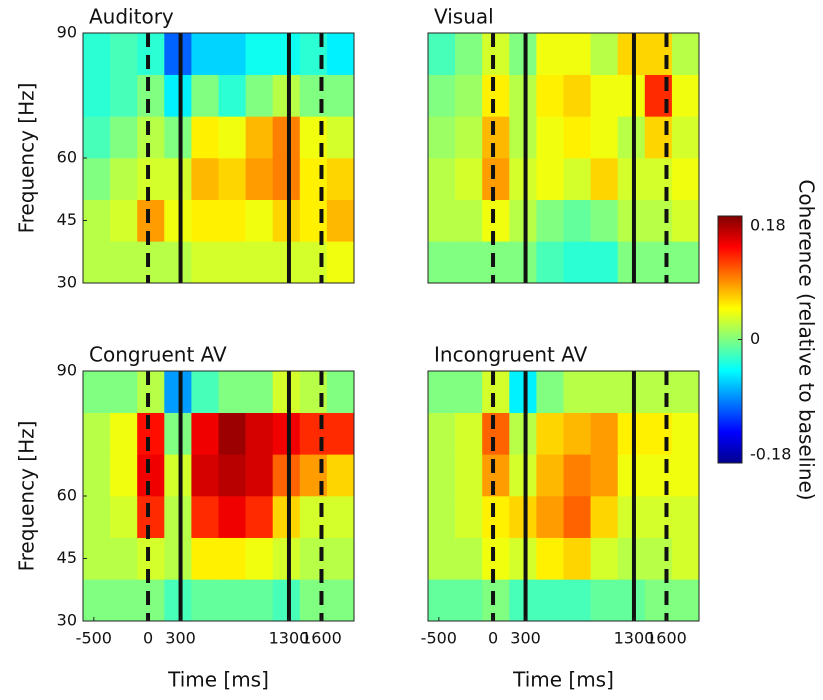 Image resolution: width=823 pixels, height=700 pixels. Describe the element at coordinates (807, 339) in the screenshot. I see `colorbar-label: Coherence (relative to baseline)` at that location.